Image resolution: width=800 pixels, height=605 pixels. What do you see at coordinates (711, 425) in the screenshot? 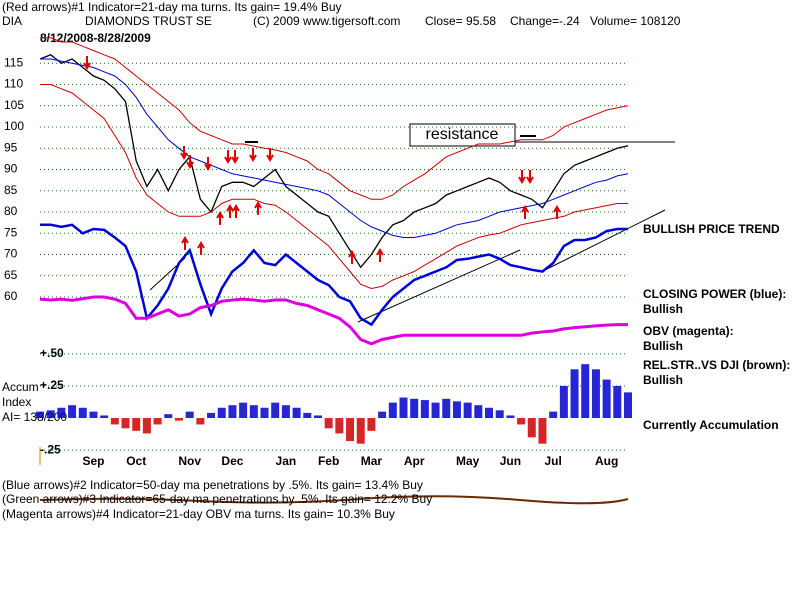
I see `accum-note: Currently Accumulation` at bounding box center [711, 425].